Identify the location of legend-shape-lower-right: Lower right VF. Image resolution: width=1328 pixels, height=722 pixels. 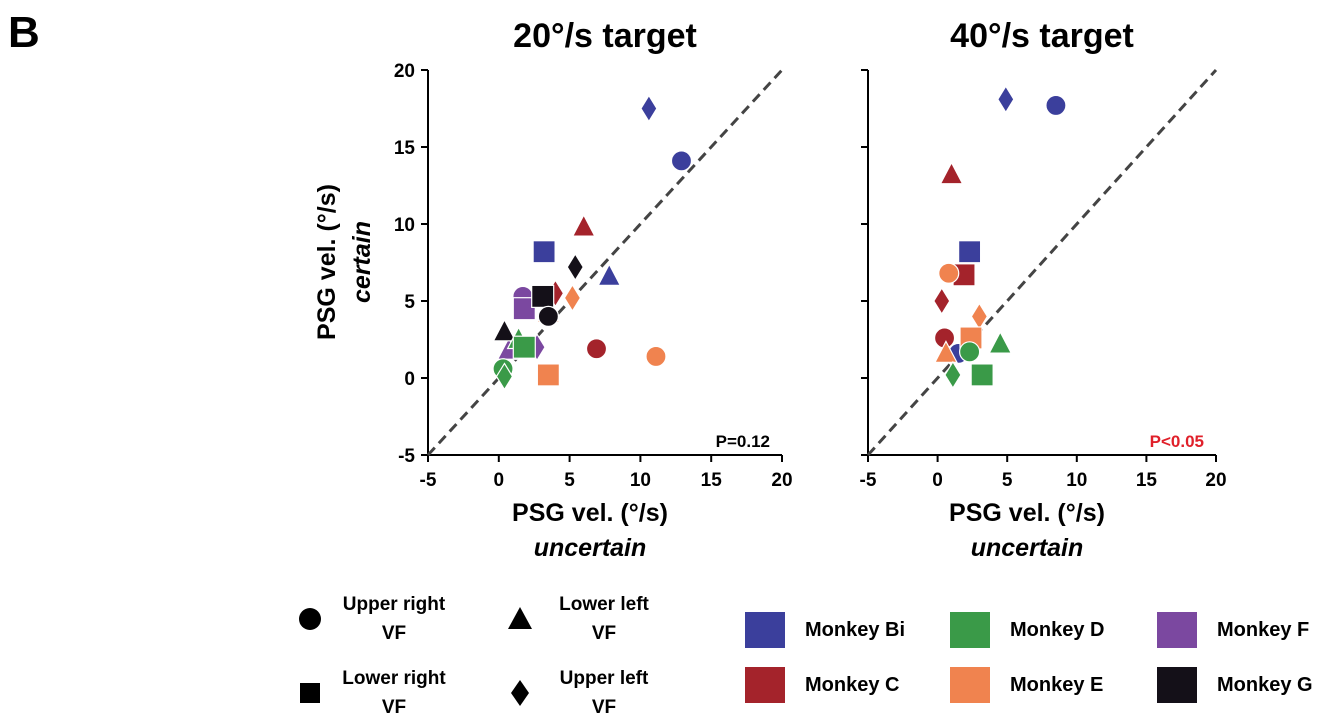
(380, 693).